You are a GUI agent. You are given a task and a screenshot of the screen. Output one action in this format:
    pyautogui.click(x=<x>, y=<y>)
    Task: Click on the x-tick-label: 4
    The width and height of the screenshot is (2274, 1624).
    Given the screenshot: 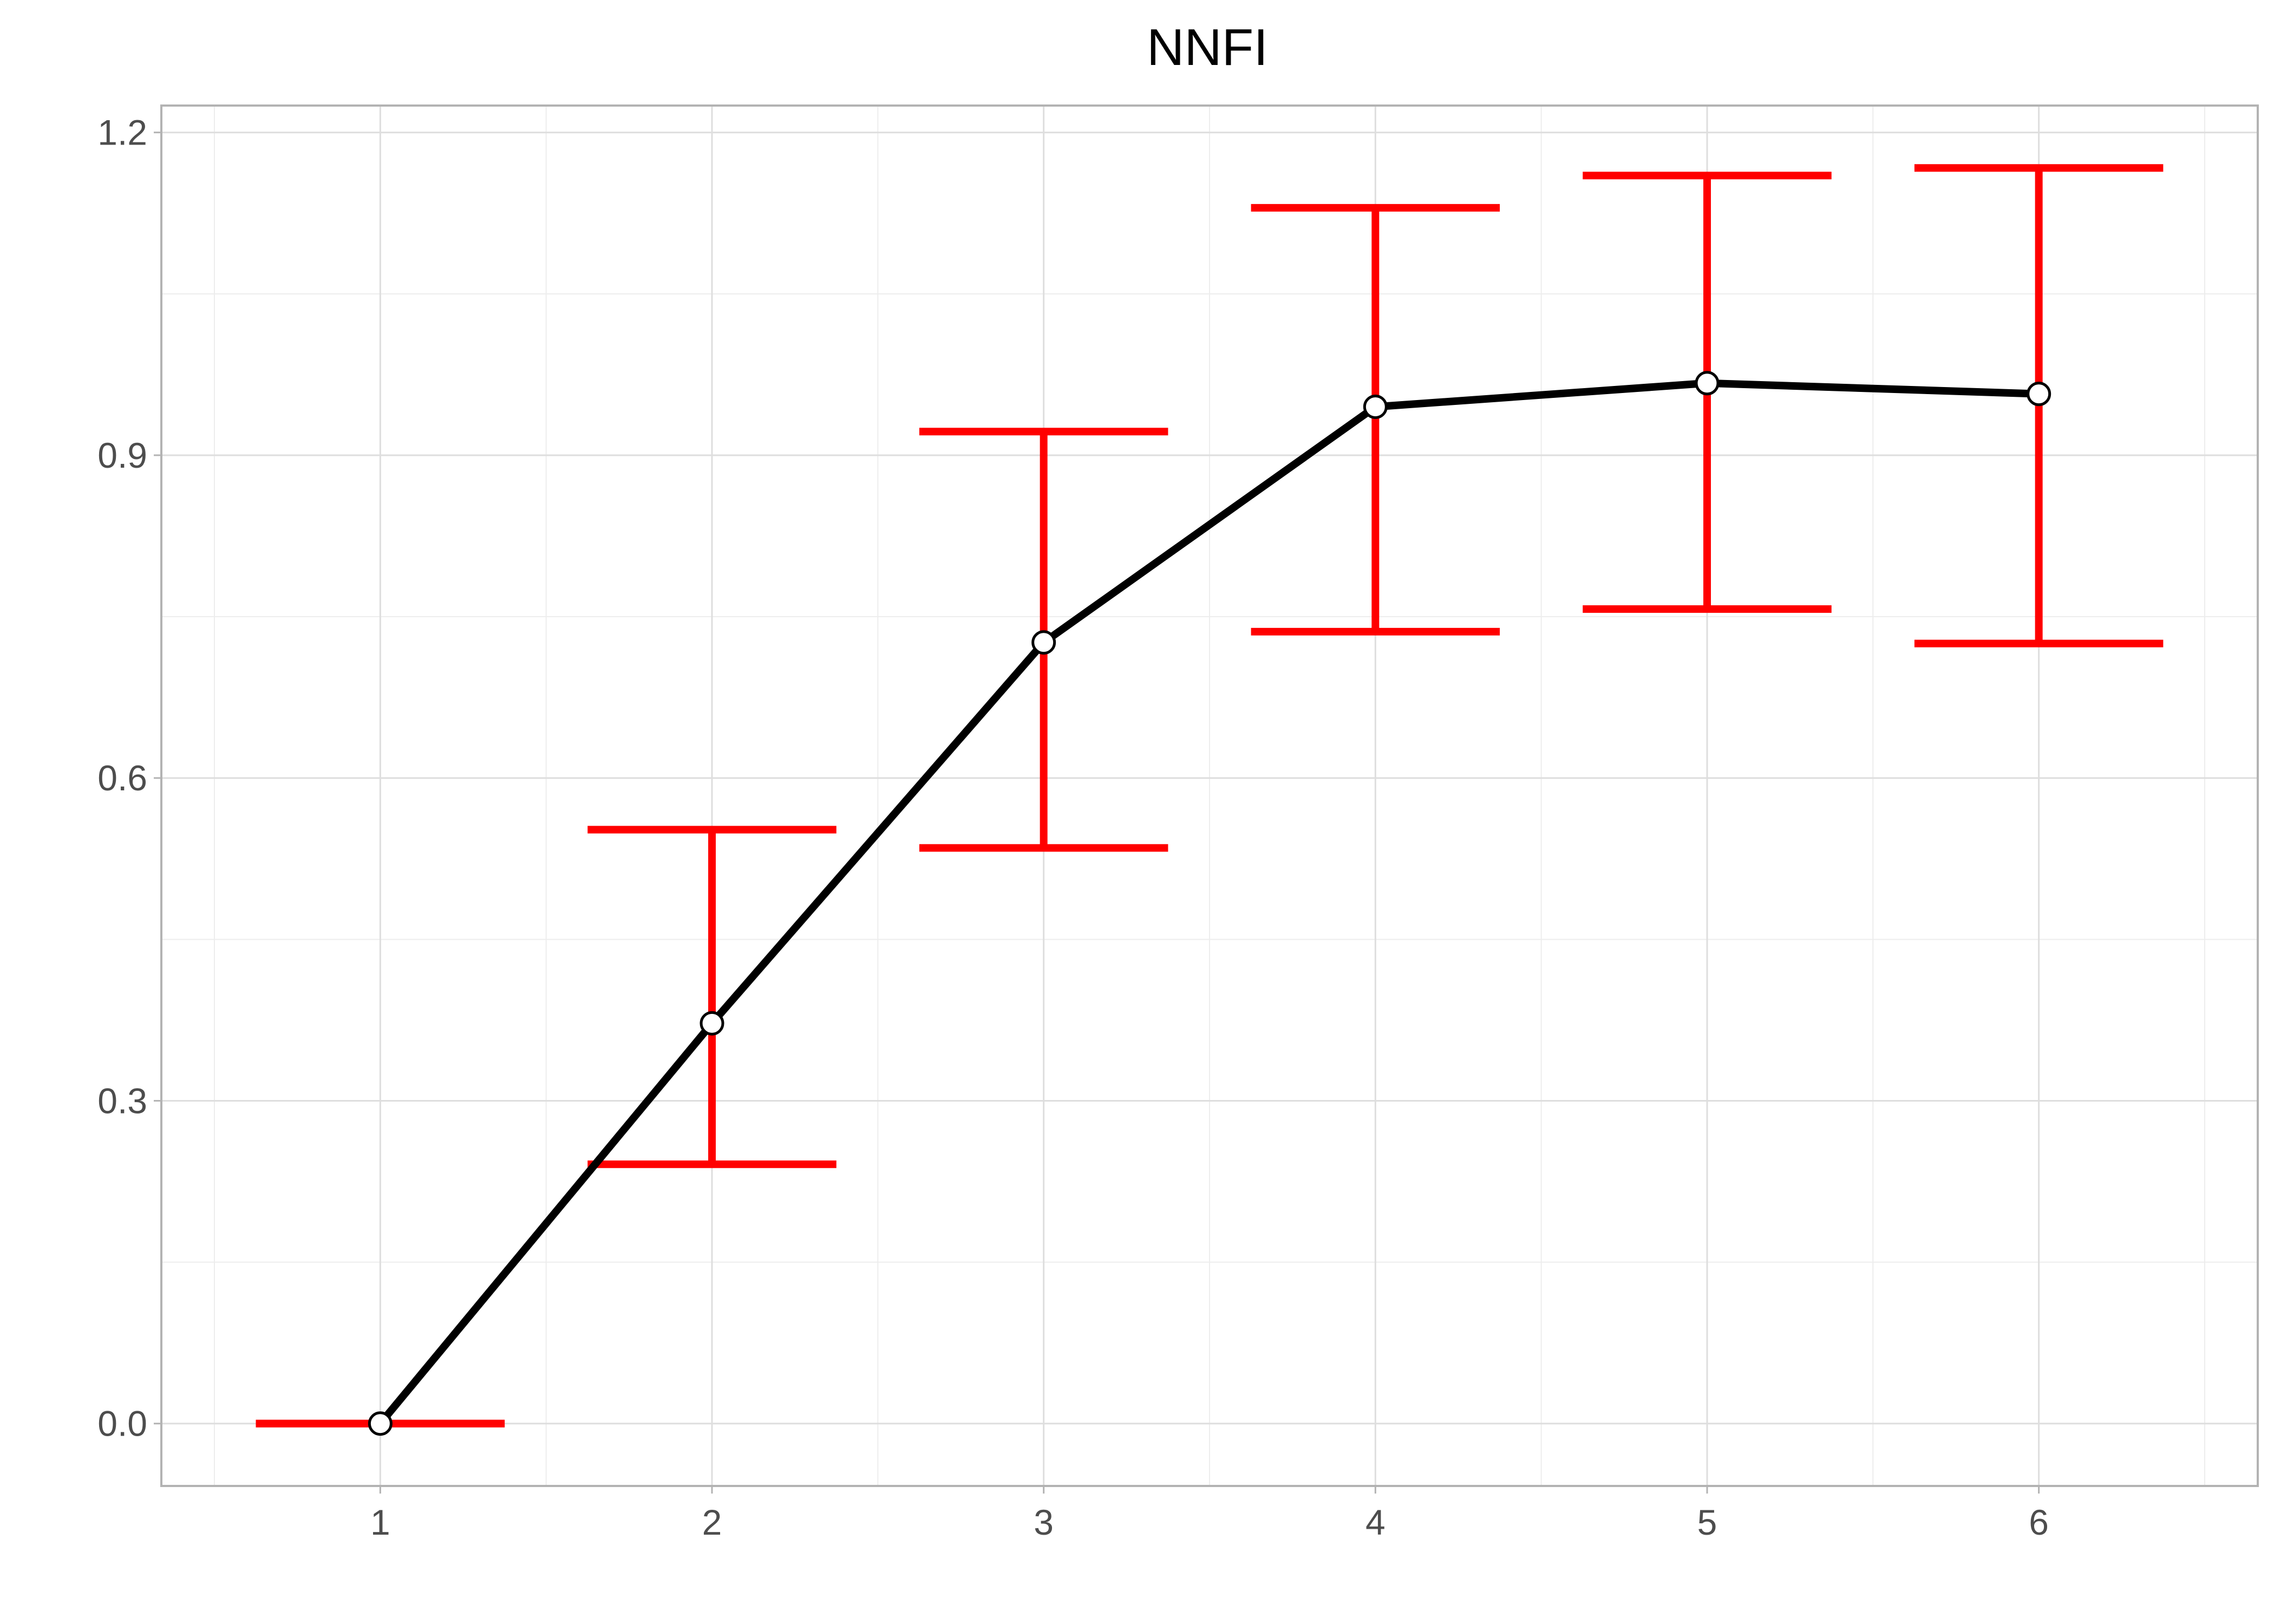 What is the action you would take?
    pyautogui.click(x=1375, y=1522)
    